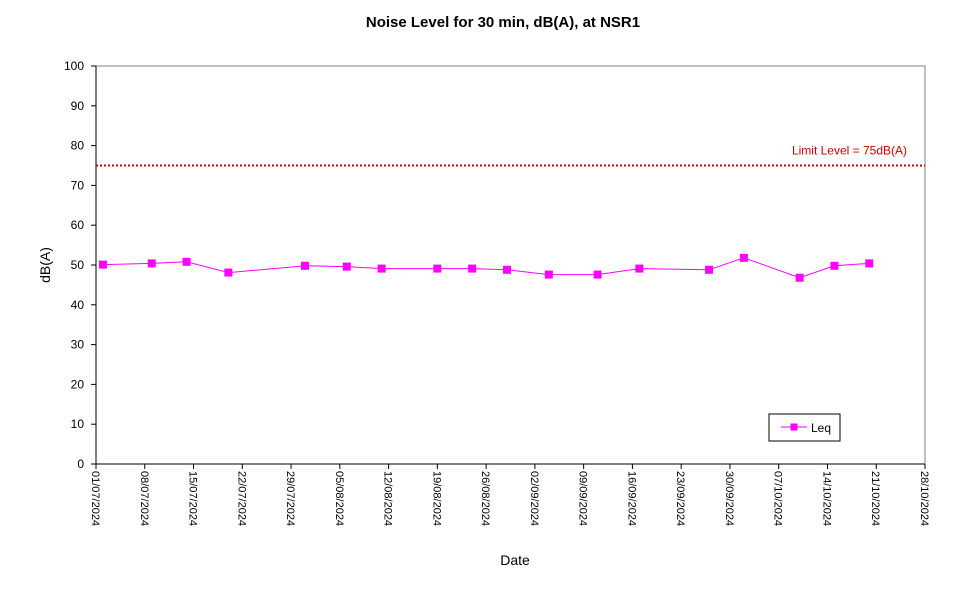  Describe the element at coordinates (436, 498) in the screenshot. I see `x-tick-label: 19/08/2024` at that location.